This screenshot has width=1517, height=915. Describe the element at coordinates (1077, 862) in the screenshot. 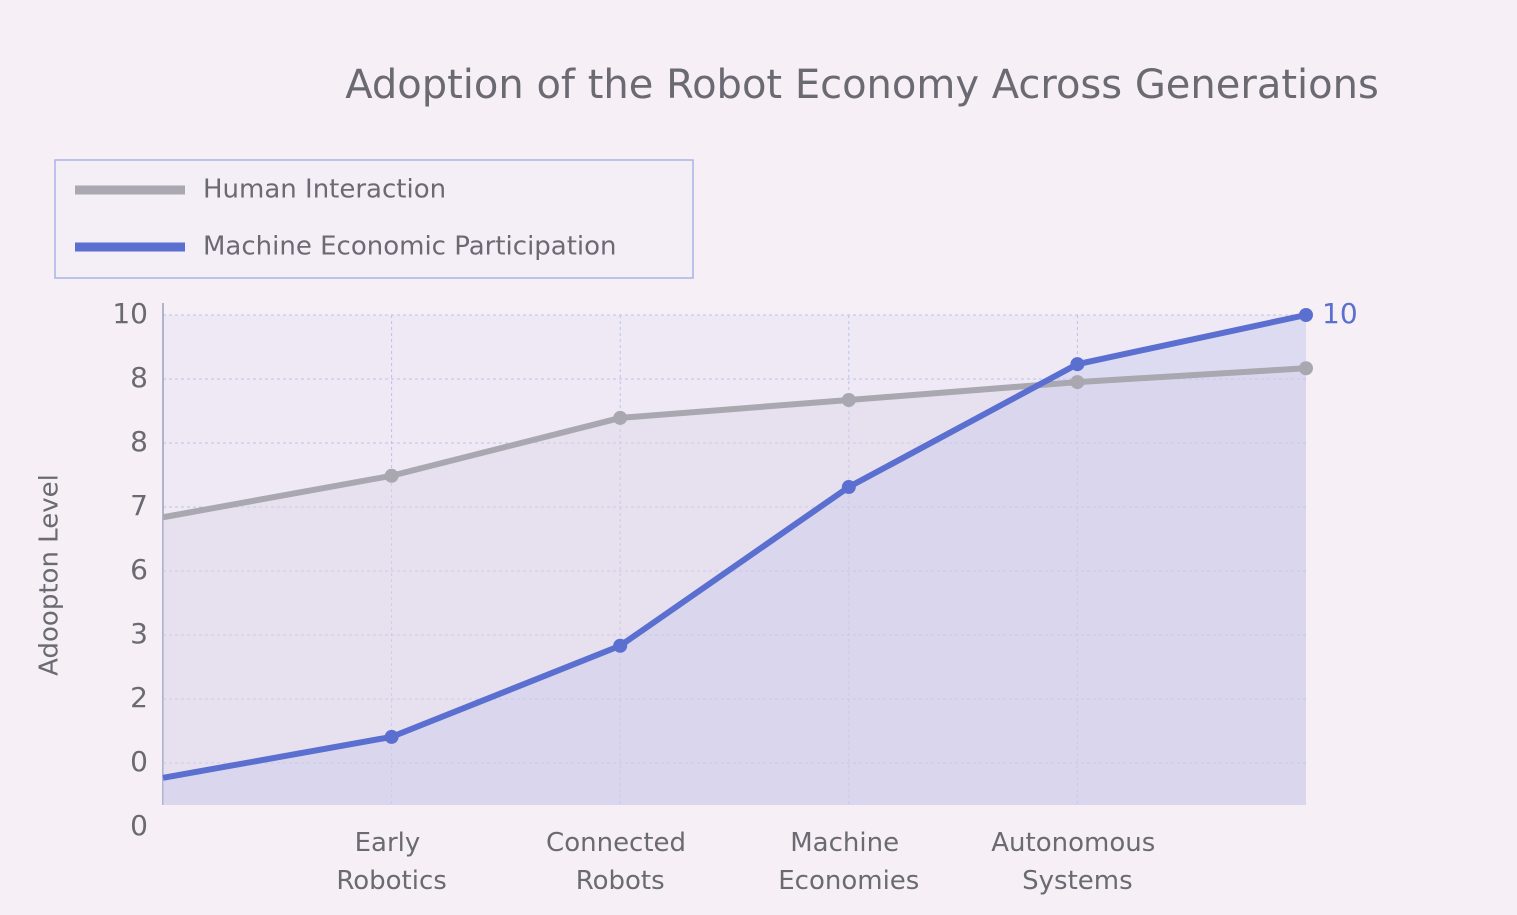

I see `x-tick-label: Autonomous Systems` at that location.